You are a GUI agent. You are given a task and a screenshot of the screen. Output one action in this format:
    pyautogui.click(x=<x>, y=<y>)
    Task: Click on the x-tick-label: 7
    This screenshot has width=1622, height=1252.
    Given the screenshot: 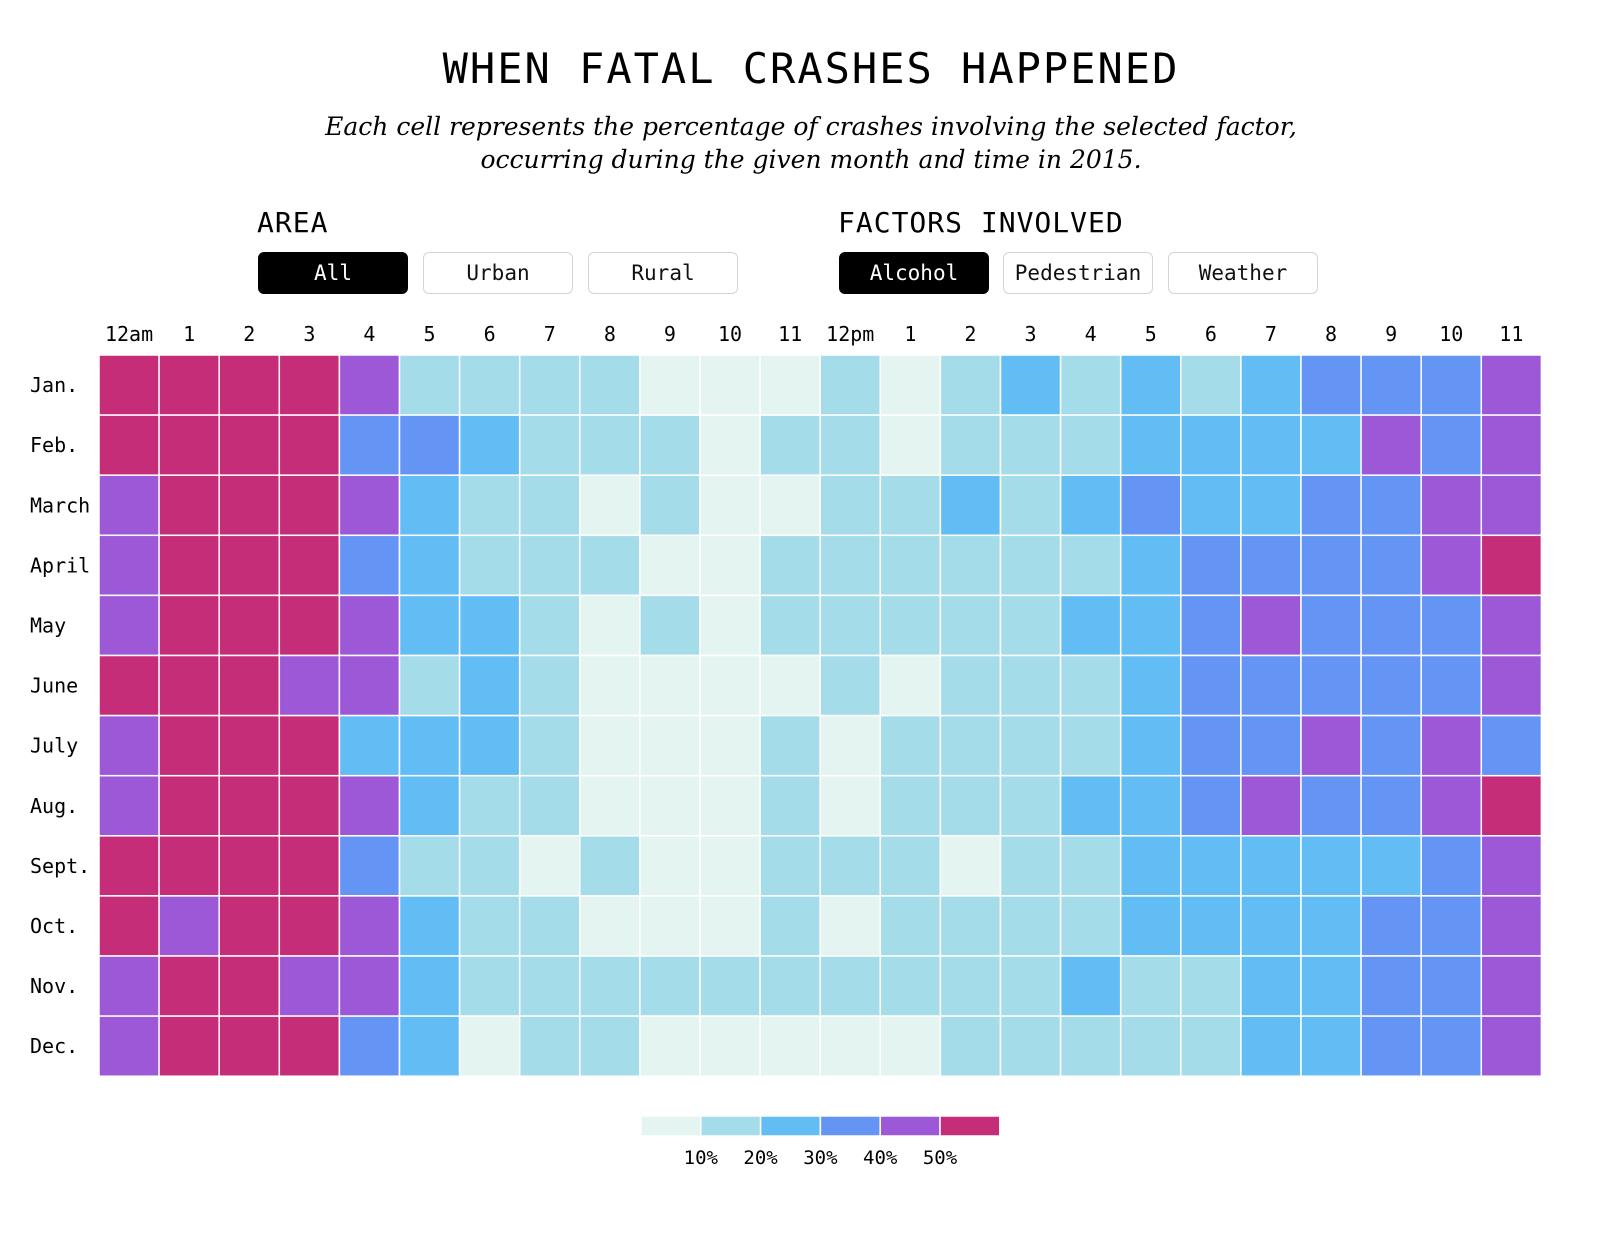 What is the action you would take?
    pyautogui.click(x=1271, y=334)
    